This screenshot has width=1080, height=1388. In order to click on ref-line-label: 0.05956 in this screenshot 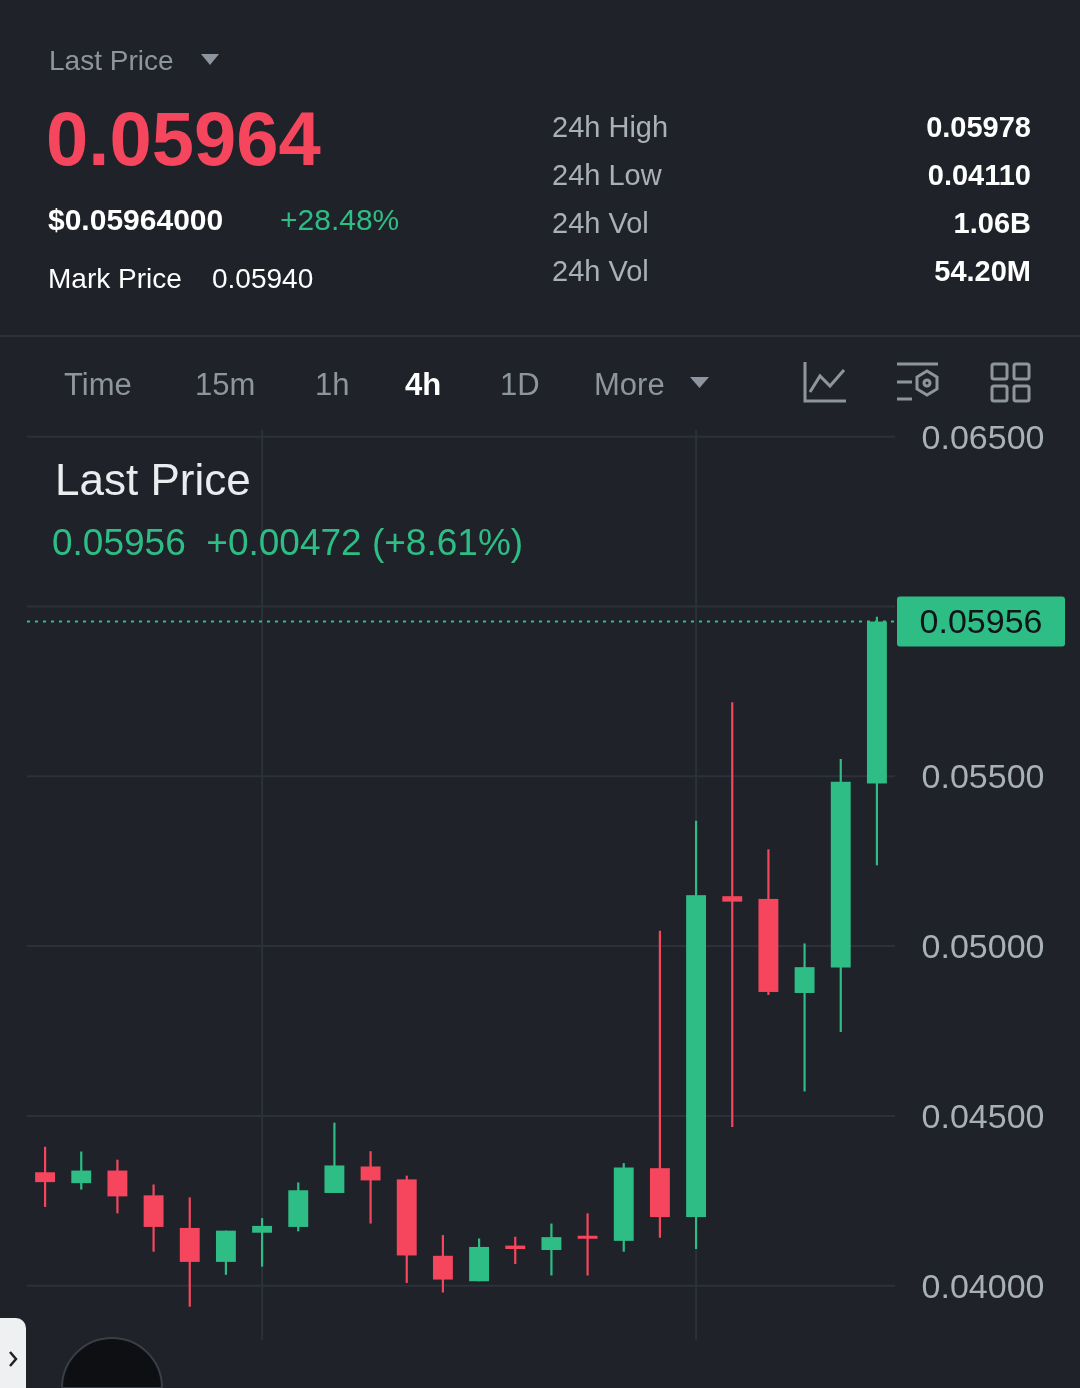, I will do `click(981, 621)`.